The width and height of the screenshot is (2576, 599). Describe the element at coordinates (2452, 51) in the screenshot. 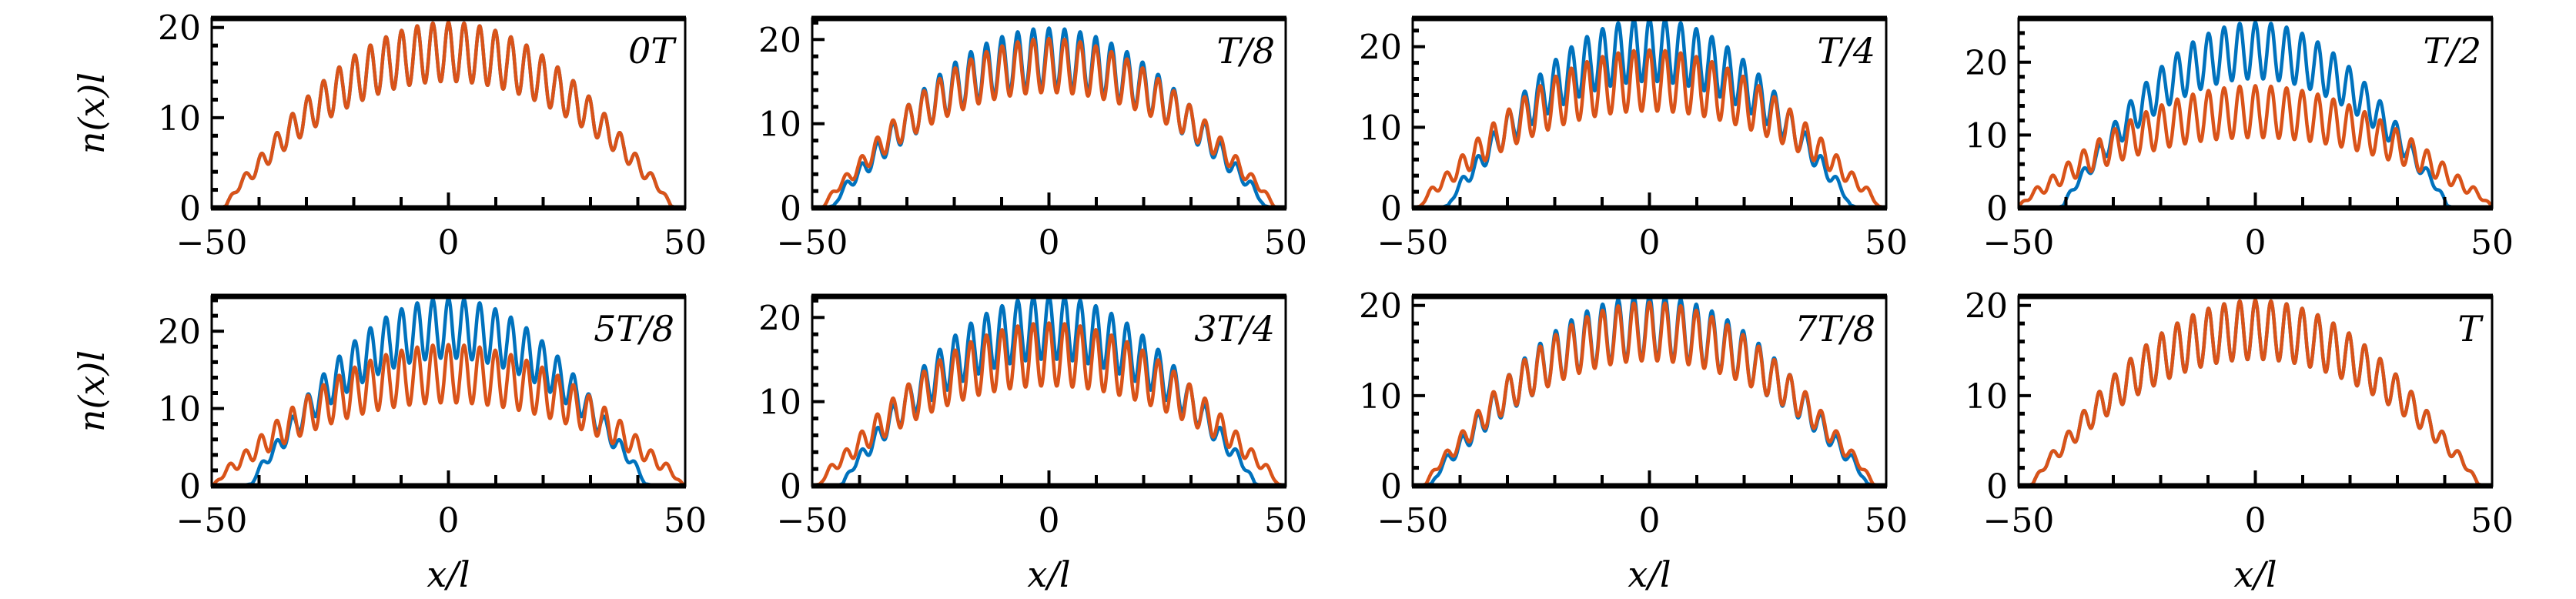

I see `panel-time-label: T/2` at that location.